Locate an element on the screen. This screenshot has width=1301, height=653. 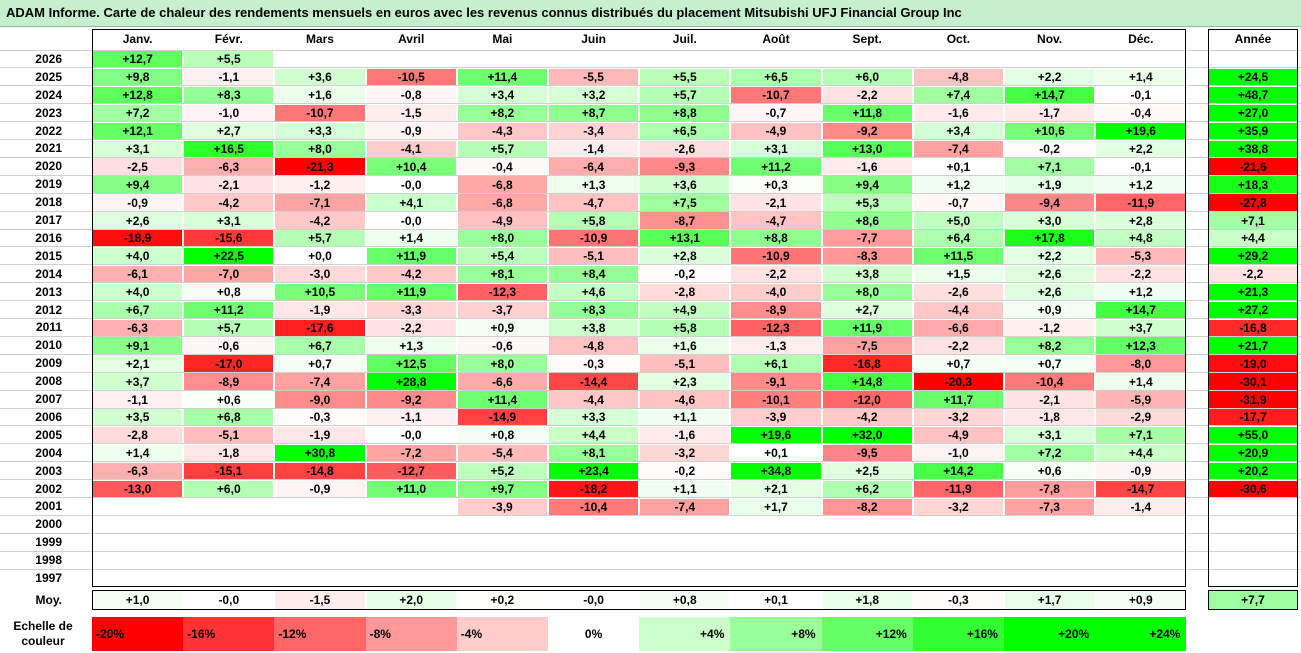
heatmap-cell: -18,2 is located at coordinates (594, 489).